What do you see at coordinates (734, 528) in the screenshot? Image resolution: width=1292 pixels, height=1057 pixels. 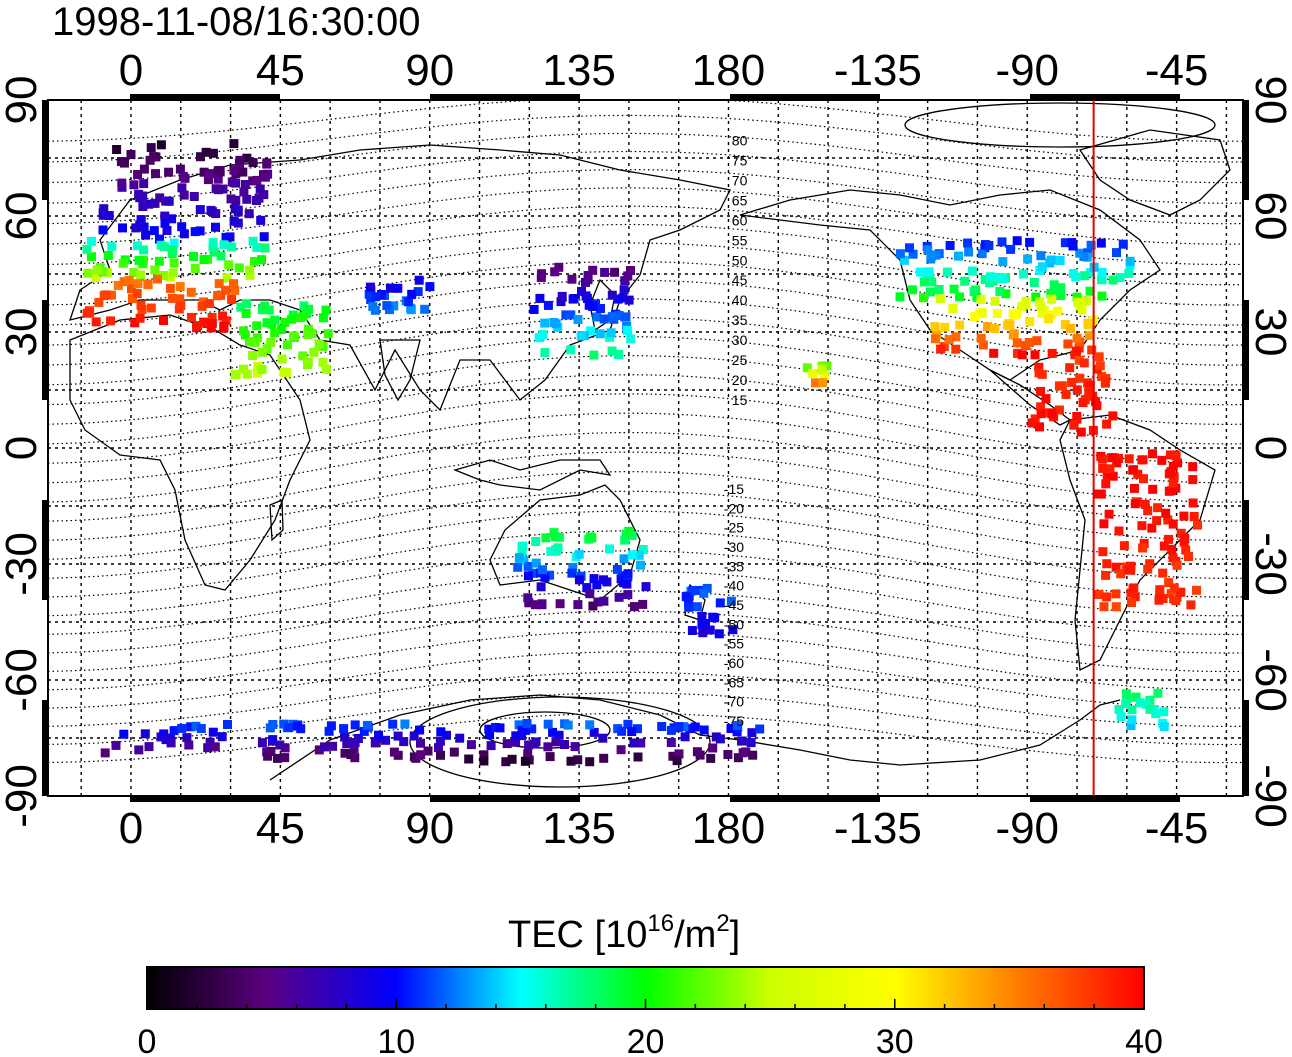 I see `contour-label: -25` at bounding box center [734, 528].